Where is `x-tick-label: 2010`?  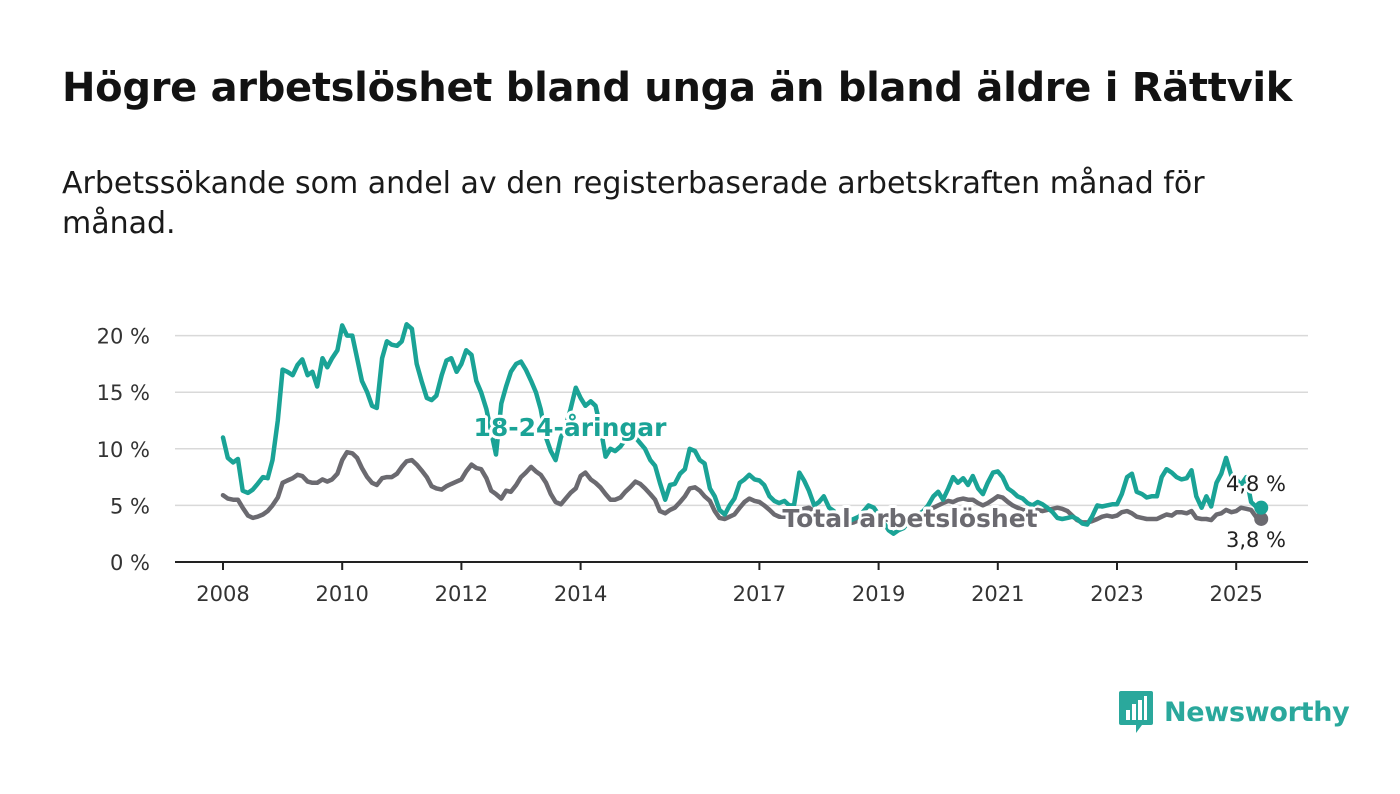
x-tick-label: 2010 is located at coordinates (341, 594).